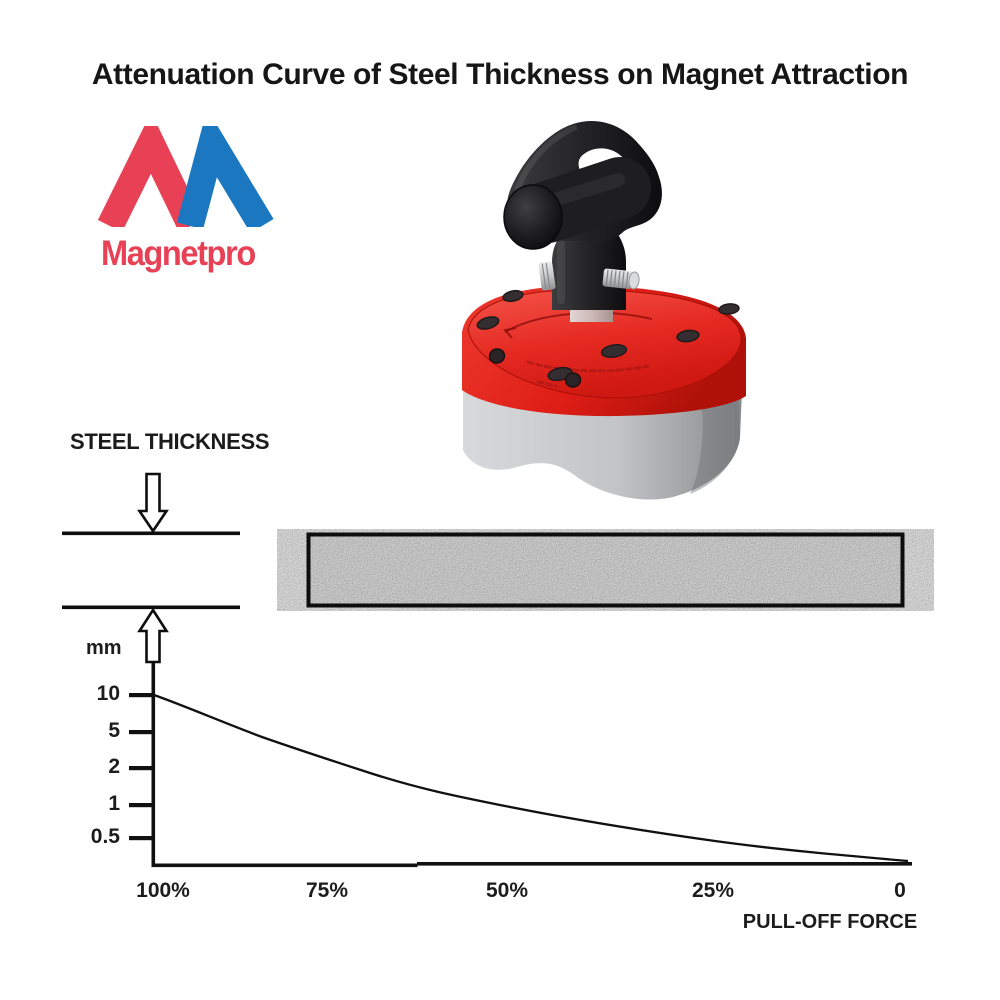 The height and width of the screenshot is (1000, 1000). I want to click on magnet-top-face, so click(604, 344).